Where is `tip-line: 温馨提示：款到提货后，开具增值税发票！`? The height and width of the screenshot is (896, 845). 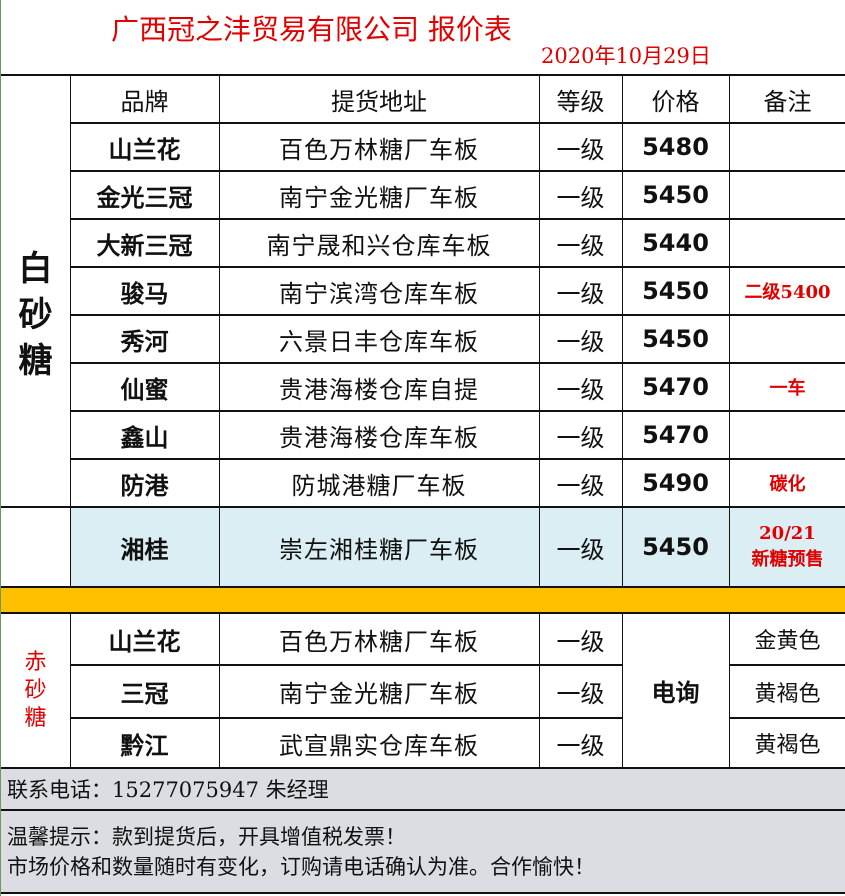 tip-line: 温馨提示：款到提货后，开具增值税发票！ is located at coordinates (206, 836).